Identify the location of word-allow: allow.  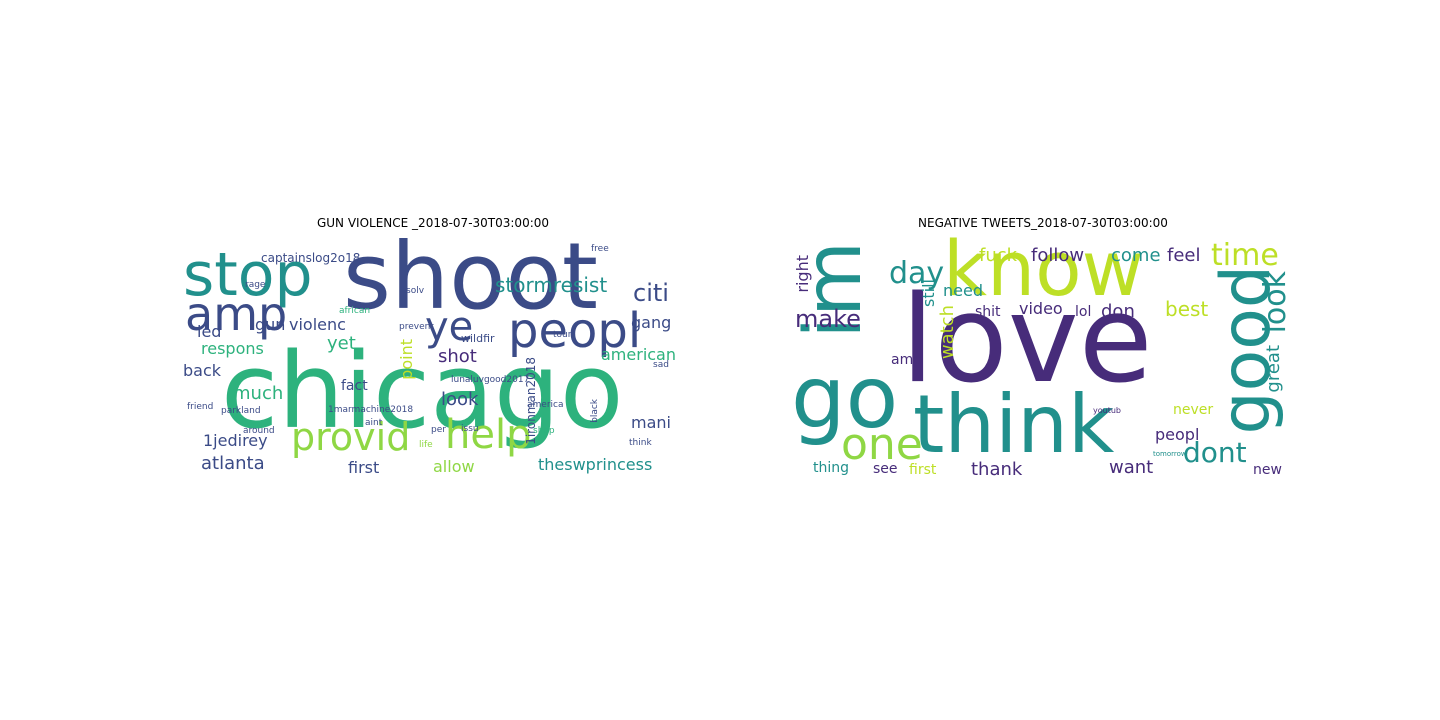
(454, 466).